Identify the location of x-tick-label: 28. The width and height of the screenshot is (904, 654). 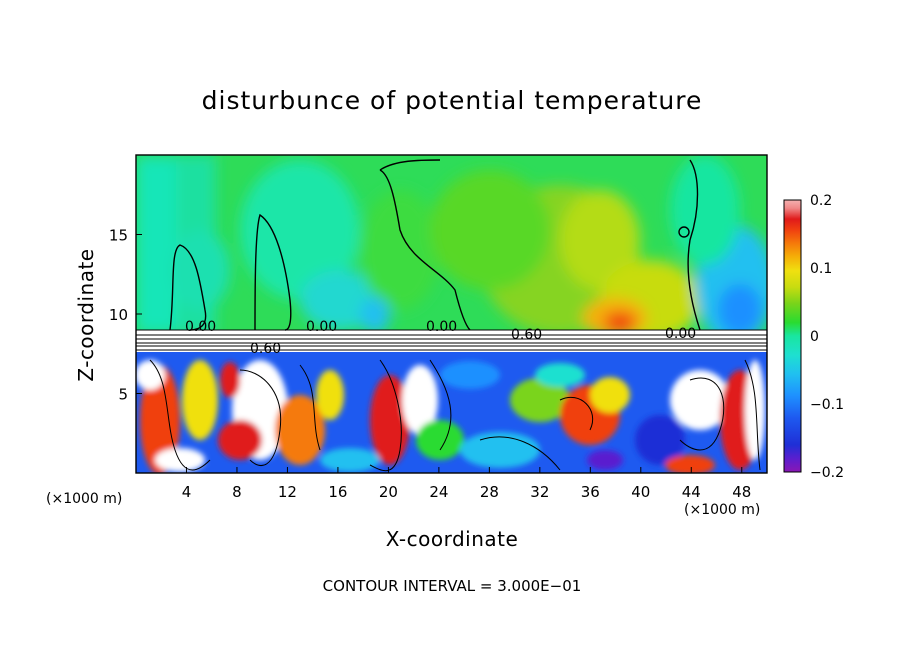
(489, 492).